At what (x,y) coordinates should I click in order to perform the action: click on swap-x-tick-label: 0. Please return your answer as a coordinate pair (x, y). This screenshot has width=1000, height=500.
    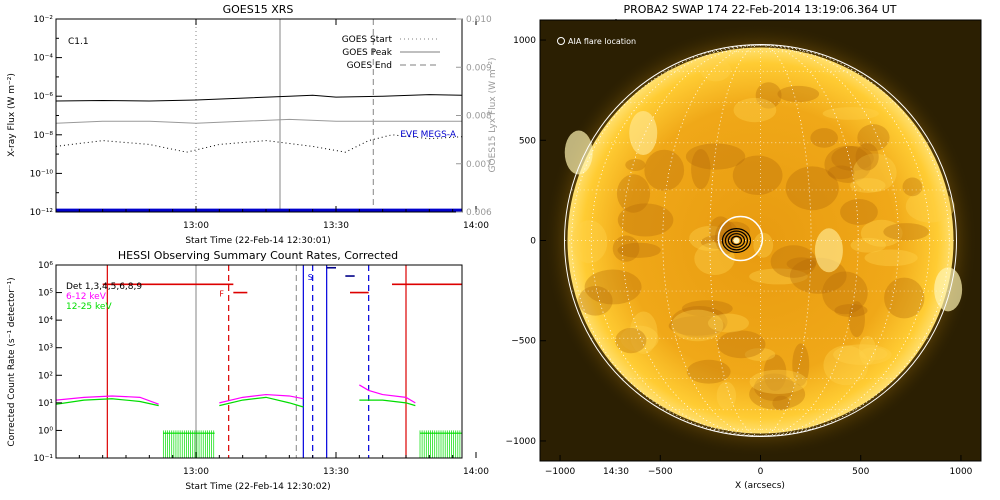
    Looking at the image, I should click on (761, 472).